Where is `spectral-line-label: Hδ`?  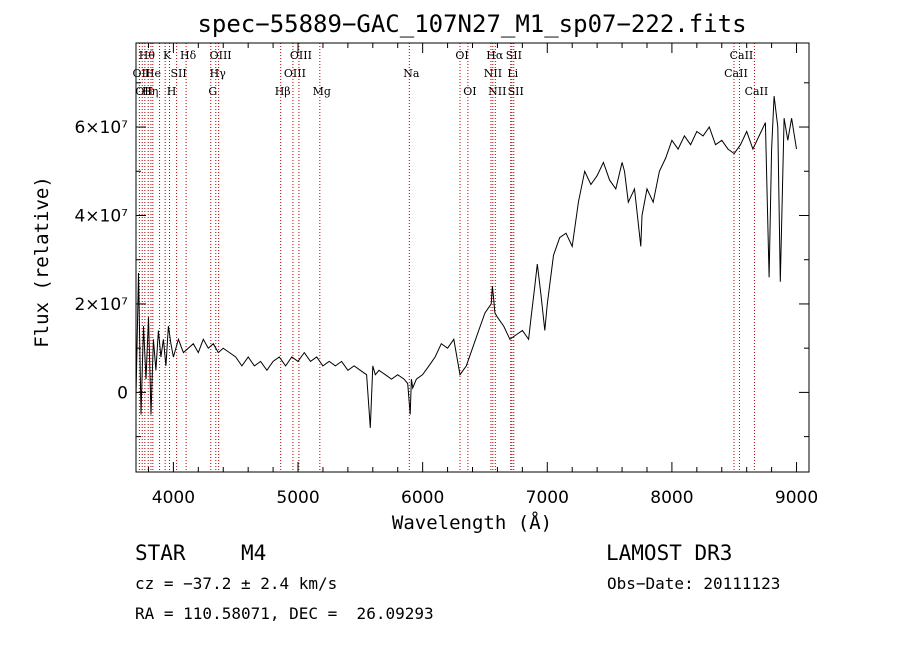 spectral-line-label: Hδ is located at coordinates (188, 55).